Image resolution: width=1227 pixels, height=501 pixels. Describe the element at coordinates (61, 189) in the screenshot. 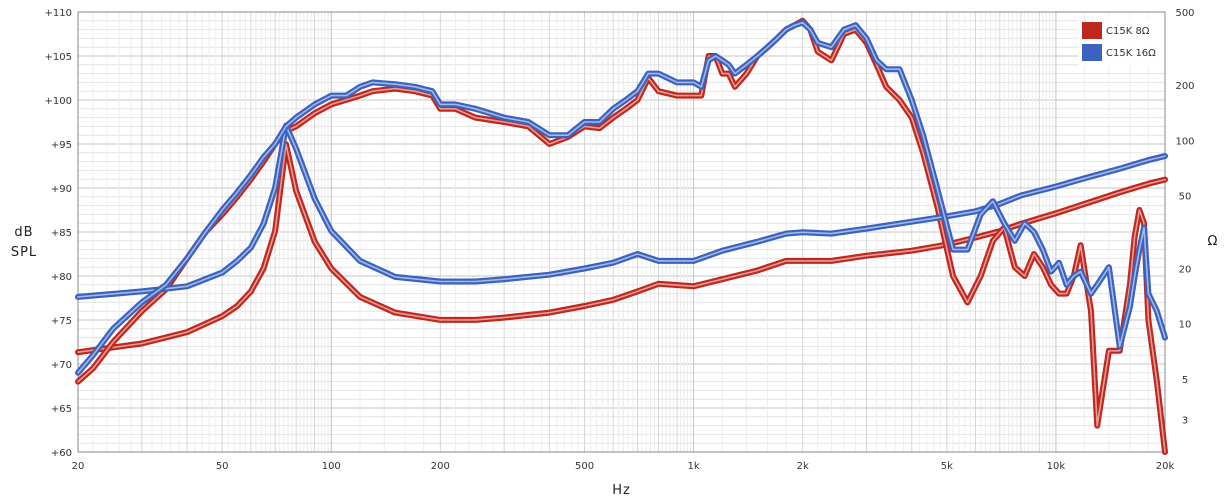

I see `y-left-tick-label: +90` at that location.